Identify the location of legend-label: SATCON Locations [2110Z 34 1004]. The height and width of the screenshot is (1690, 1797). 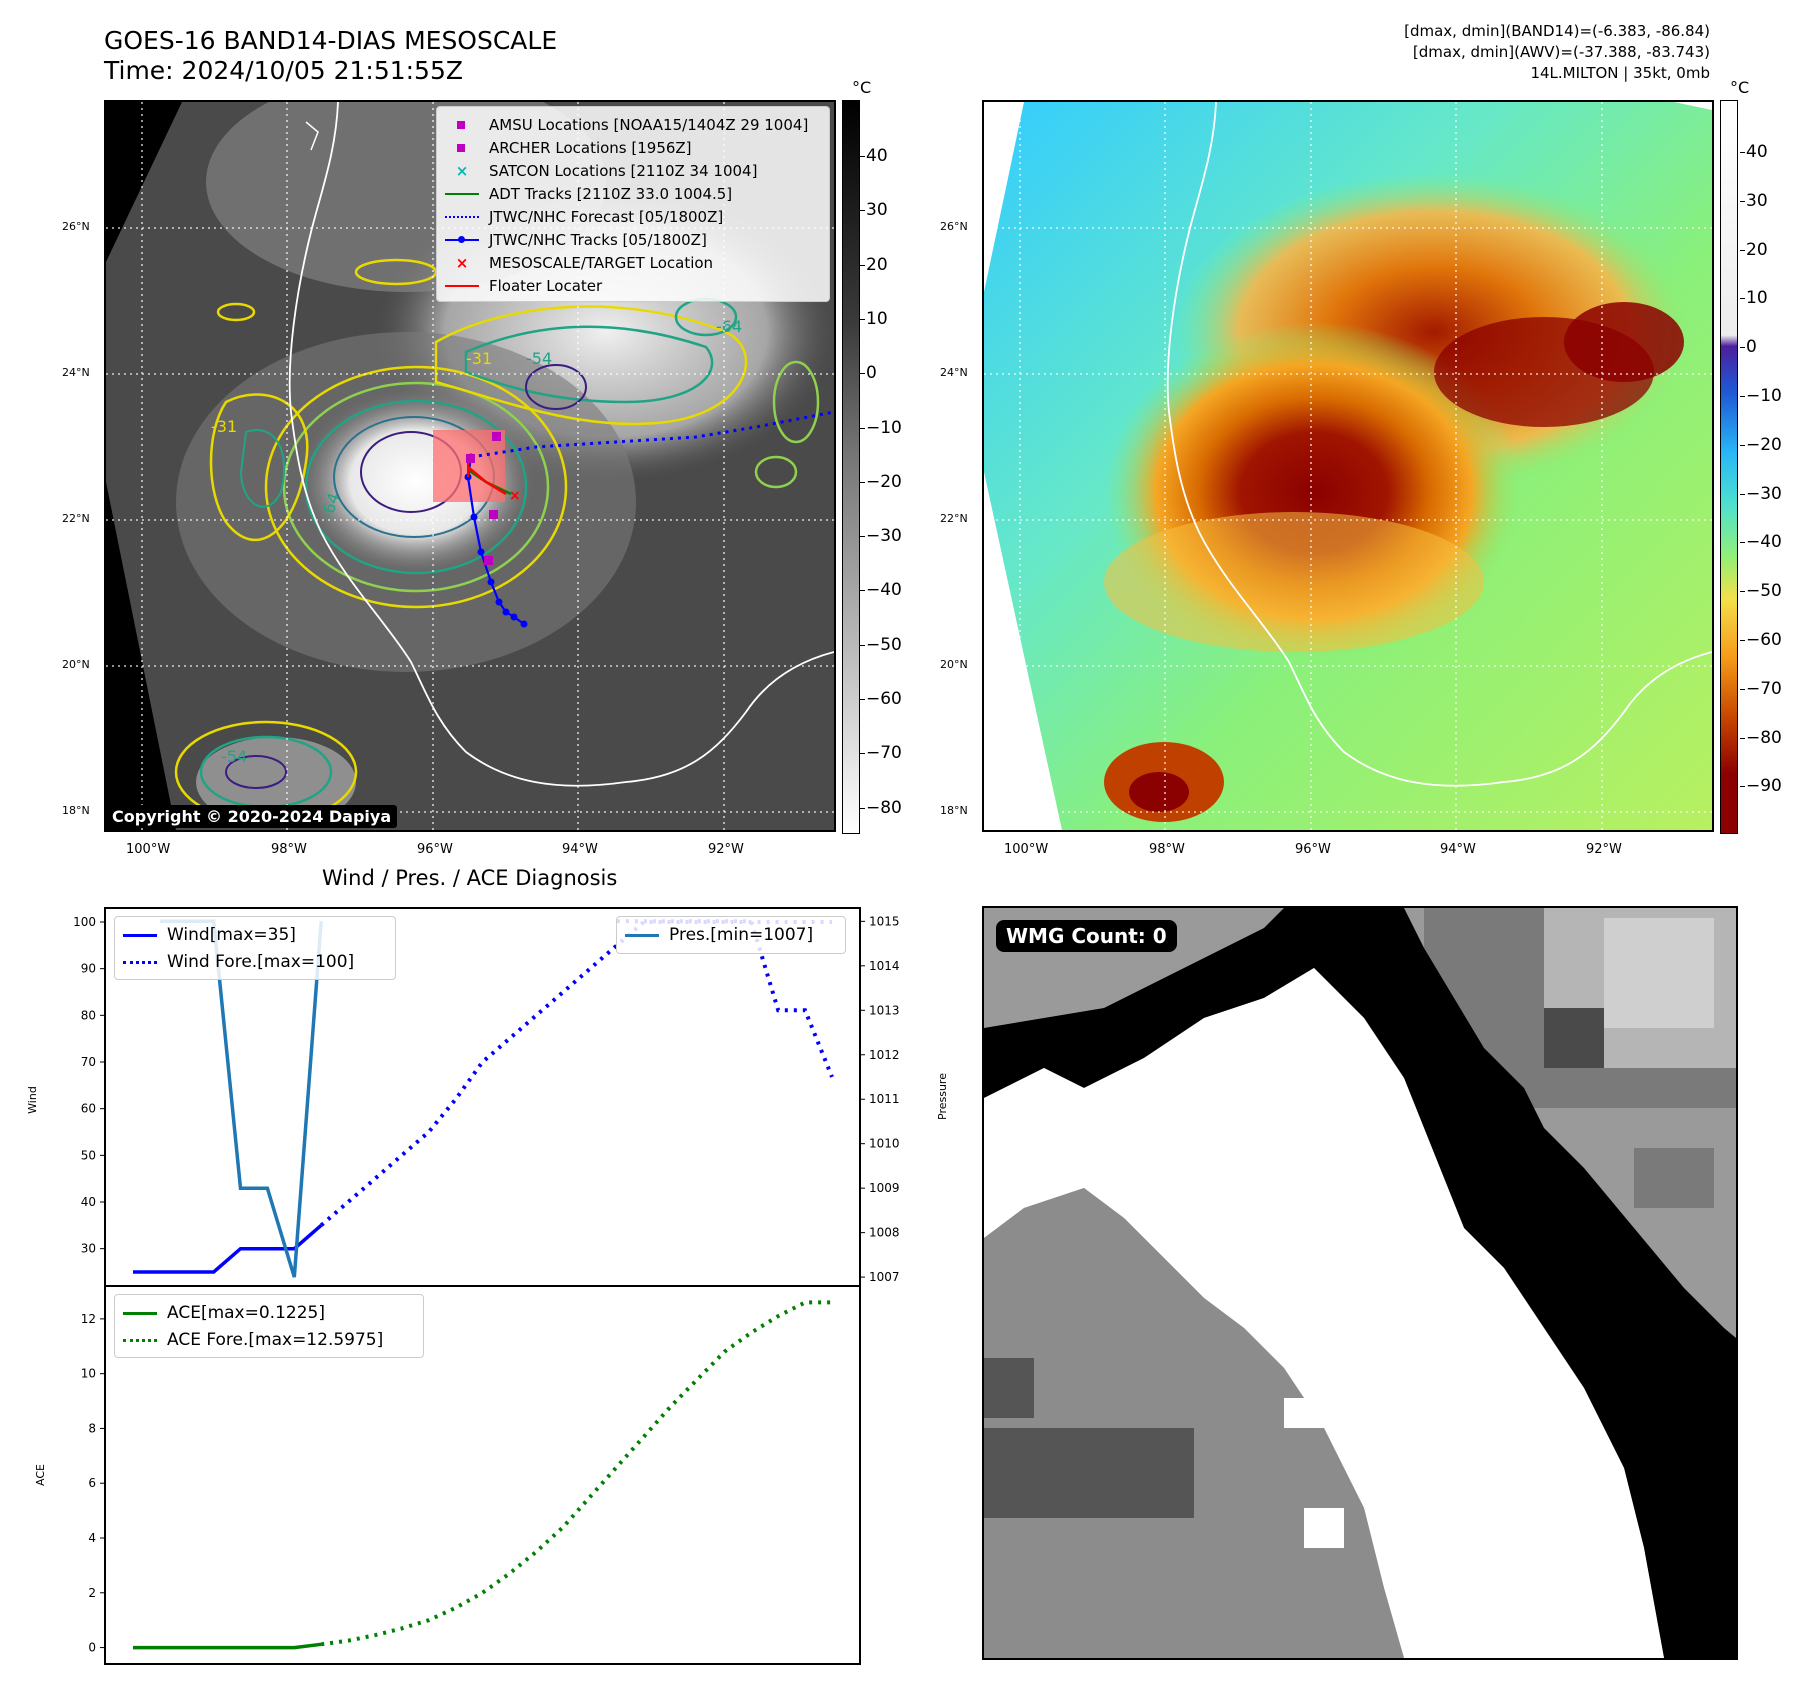
(623, 170).